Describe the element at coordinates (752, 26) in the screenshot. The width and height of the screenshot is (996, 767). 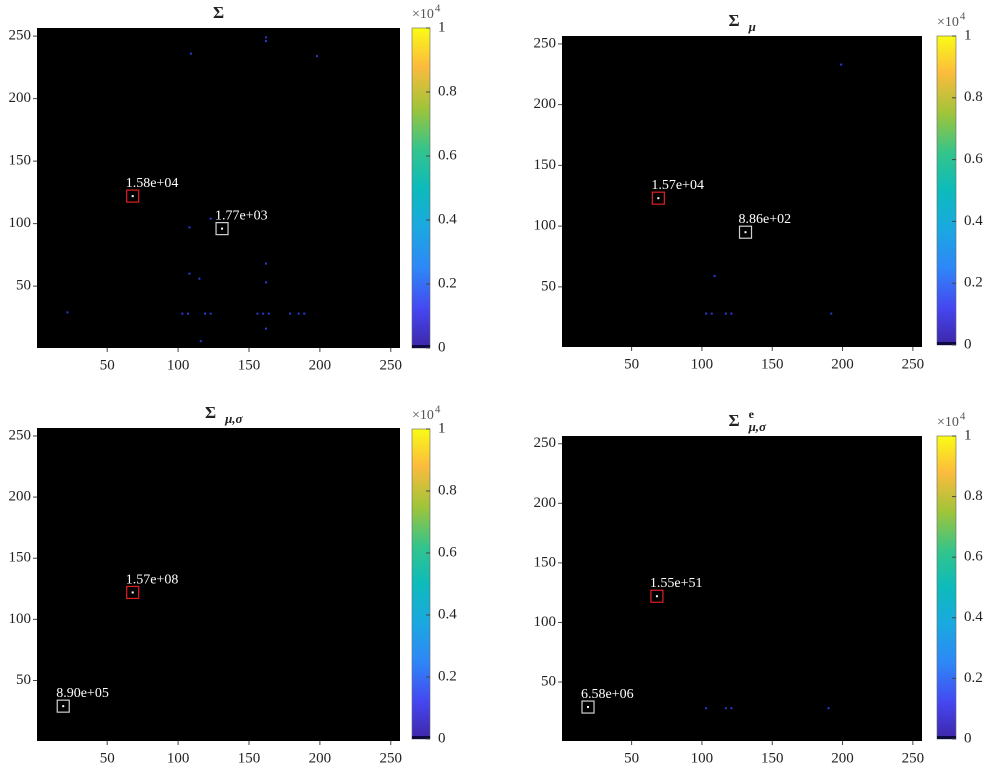
I see `title-subscript: μ` at that location.